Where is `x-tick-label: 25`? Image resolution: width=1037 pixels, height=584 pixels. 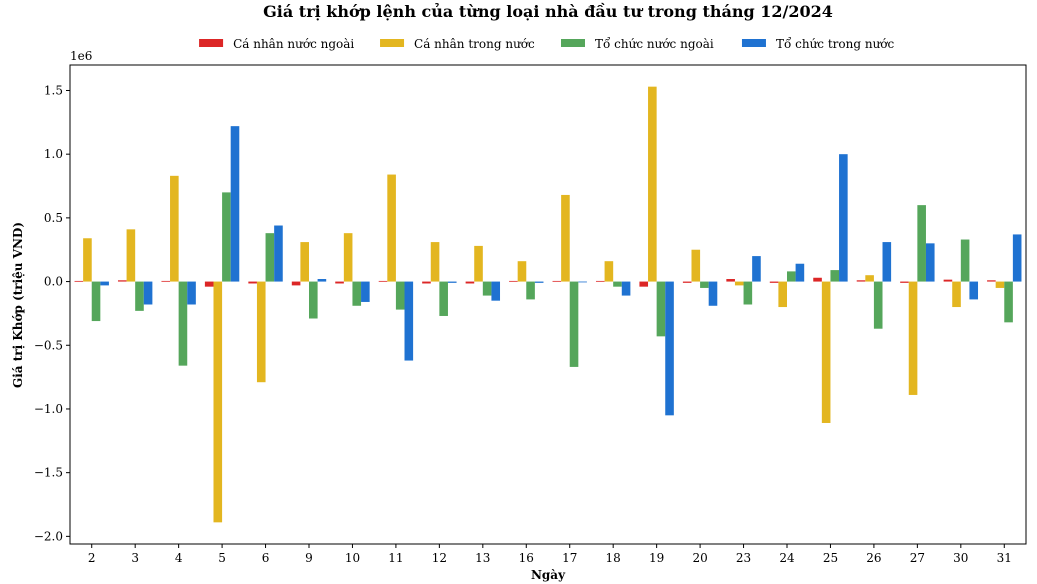
x-tick-label: 25 is located at coordinates (830, 558).